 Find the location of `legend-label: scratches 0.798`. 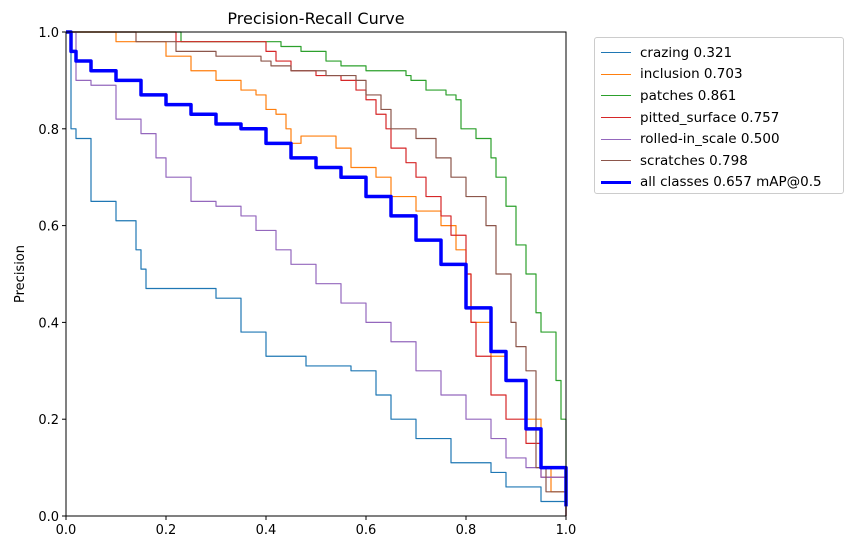

legend-label: scratches 0.798 is located at coordinates (694, 160).